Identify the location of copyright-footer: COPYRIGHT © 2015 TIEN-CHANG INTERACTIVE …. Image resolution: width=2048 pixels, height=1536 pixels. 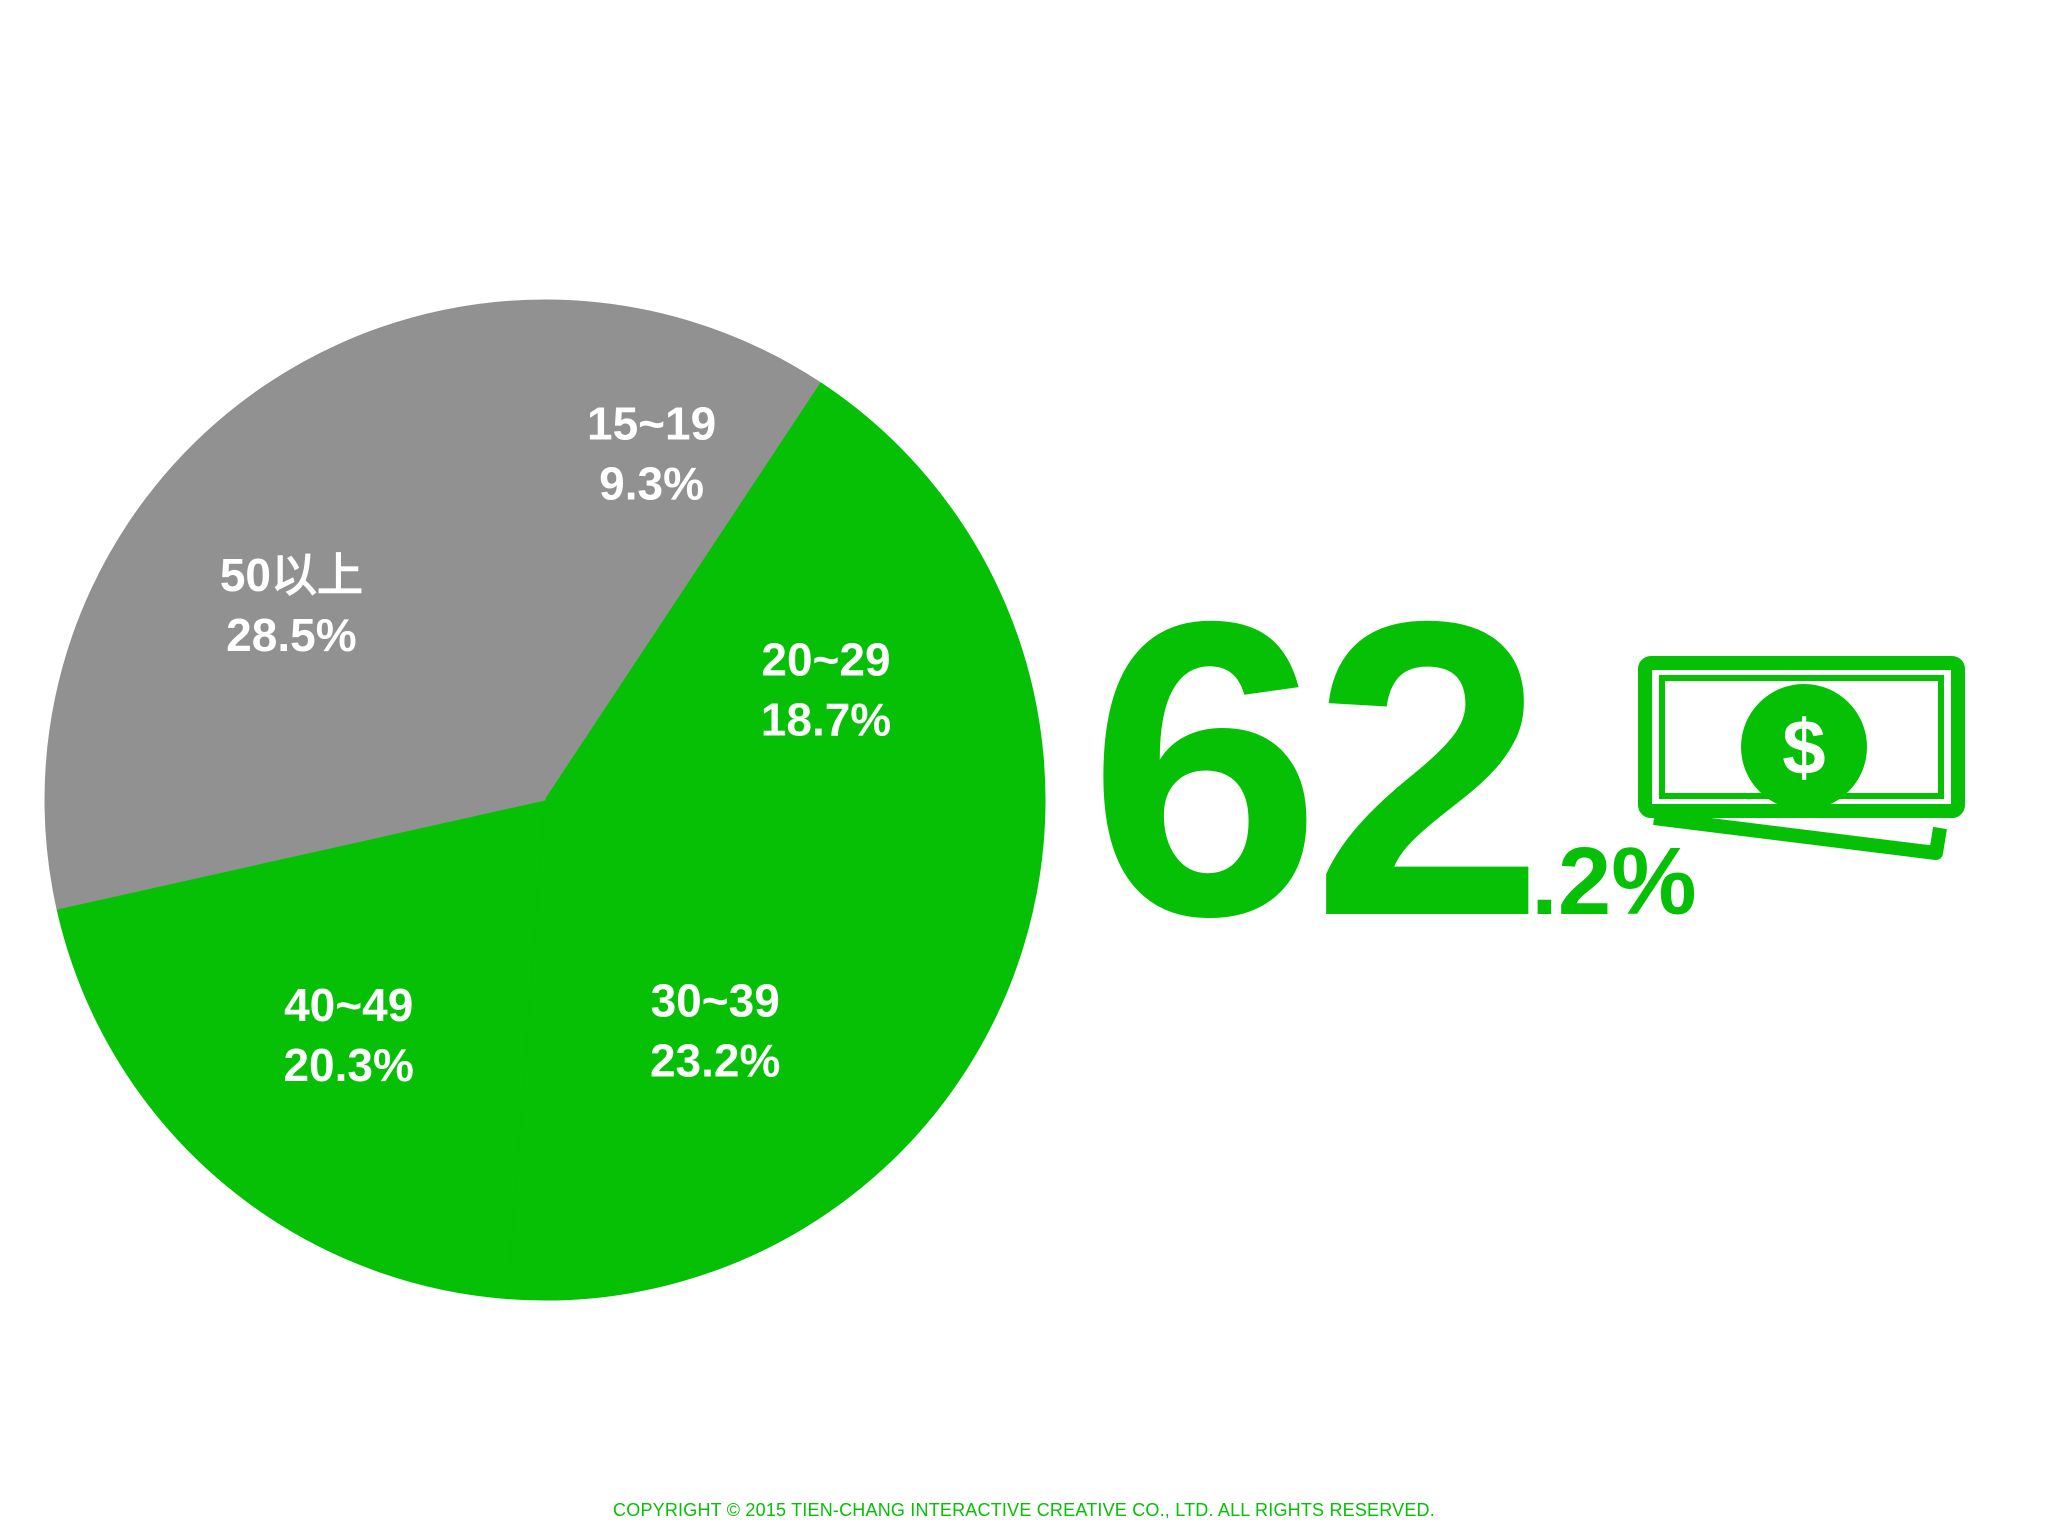
(1024, 1510).